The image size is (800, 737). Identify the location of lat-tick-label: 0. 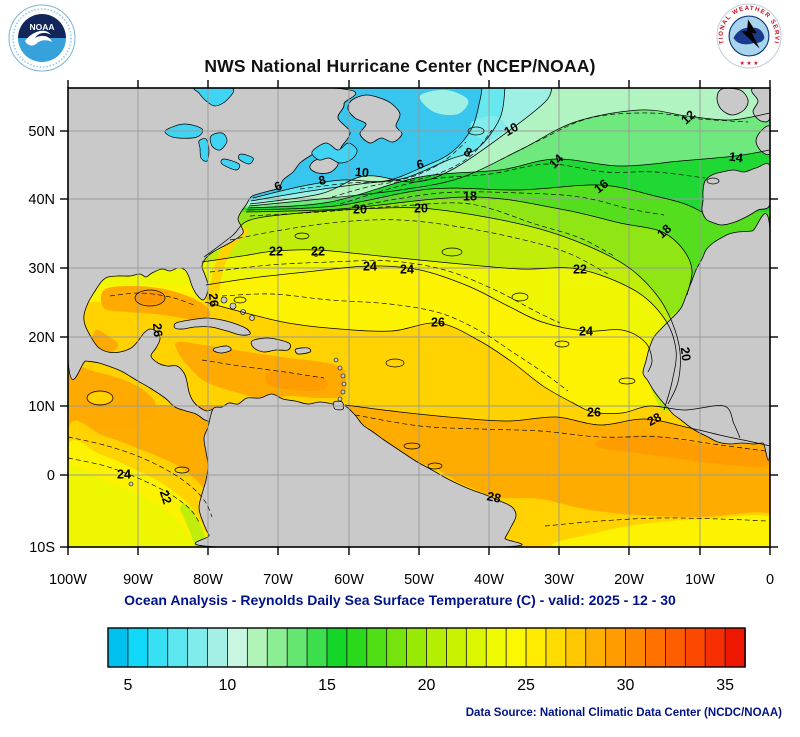
(51, 476).